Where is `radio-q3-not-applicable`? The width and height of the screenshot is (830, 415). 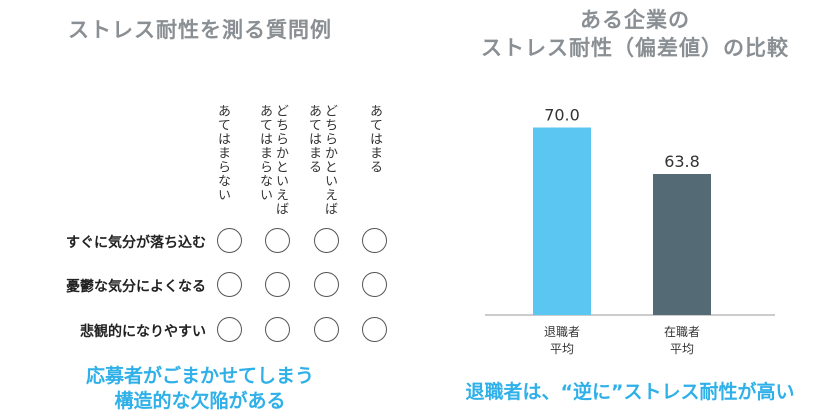 radio-q3-not-applicable is located at coordinates (229, 329).